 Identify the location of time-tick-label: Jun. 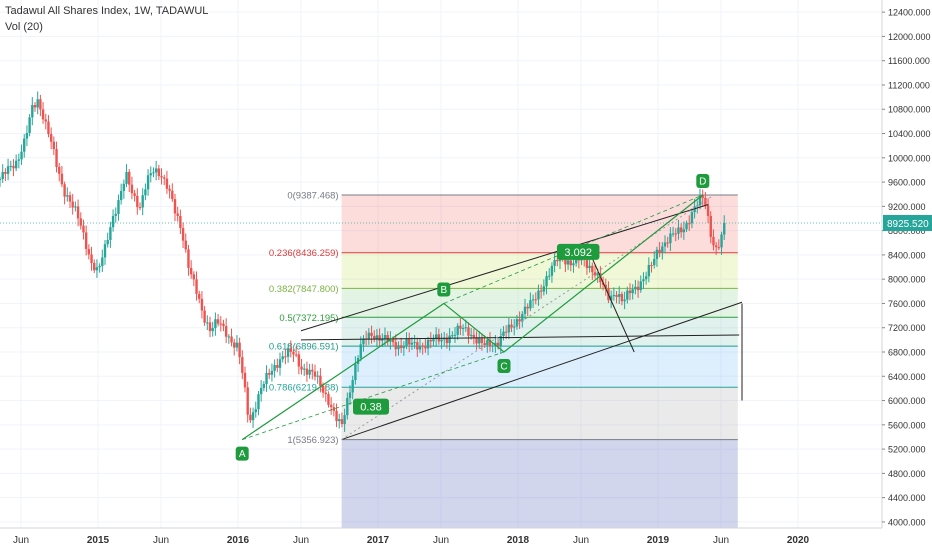
(21, 540).